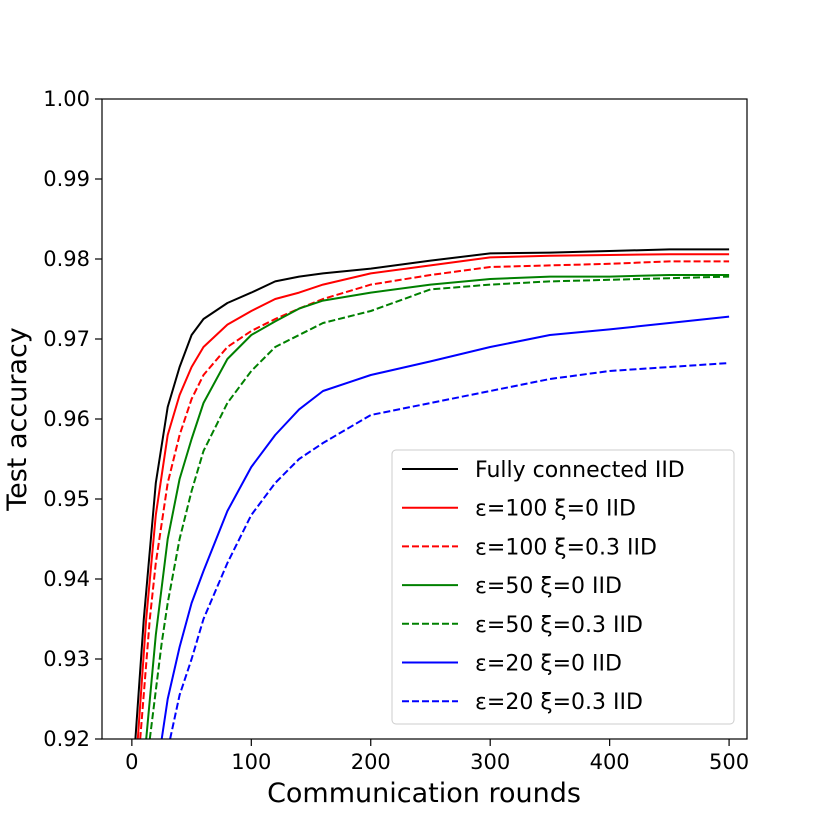  What do you see at coordinates (566, 547) in the screenshot?
I see `legend-label-3: ε=100 ξ=0.3 IID` at bounding box center [566, 547].